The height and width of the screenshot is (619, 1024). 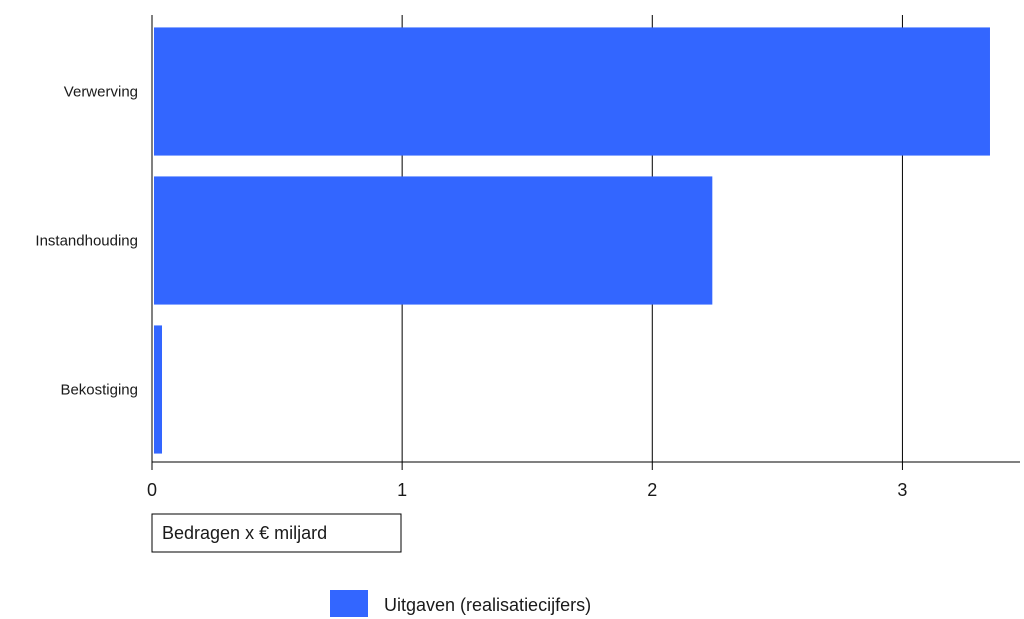 What do you see at coordinates (158, 389) in the screenshot?
I see `bar-bekostiging` at bounding box center [158, 389].